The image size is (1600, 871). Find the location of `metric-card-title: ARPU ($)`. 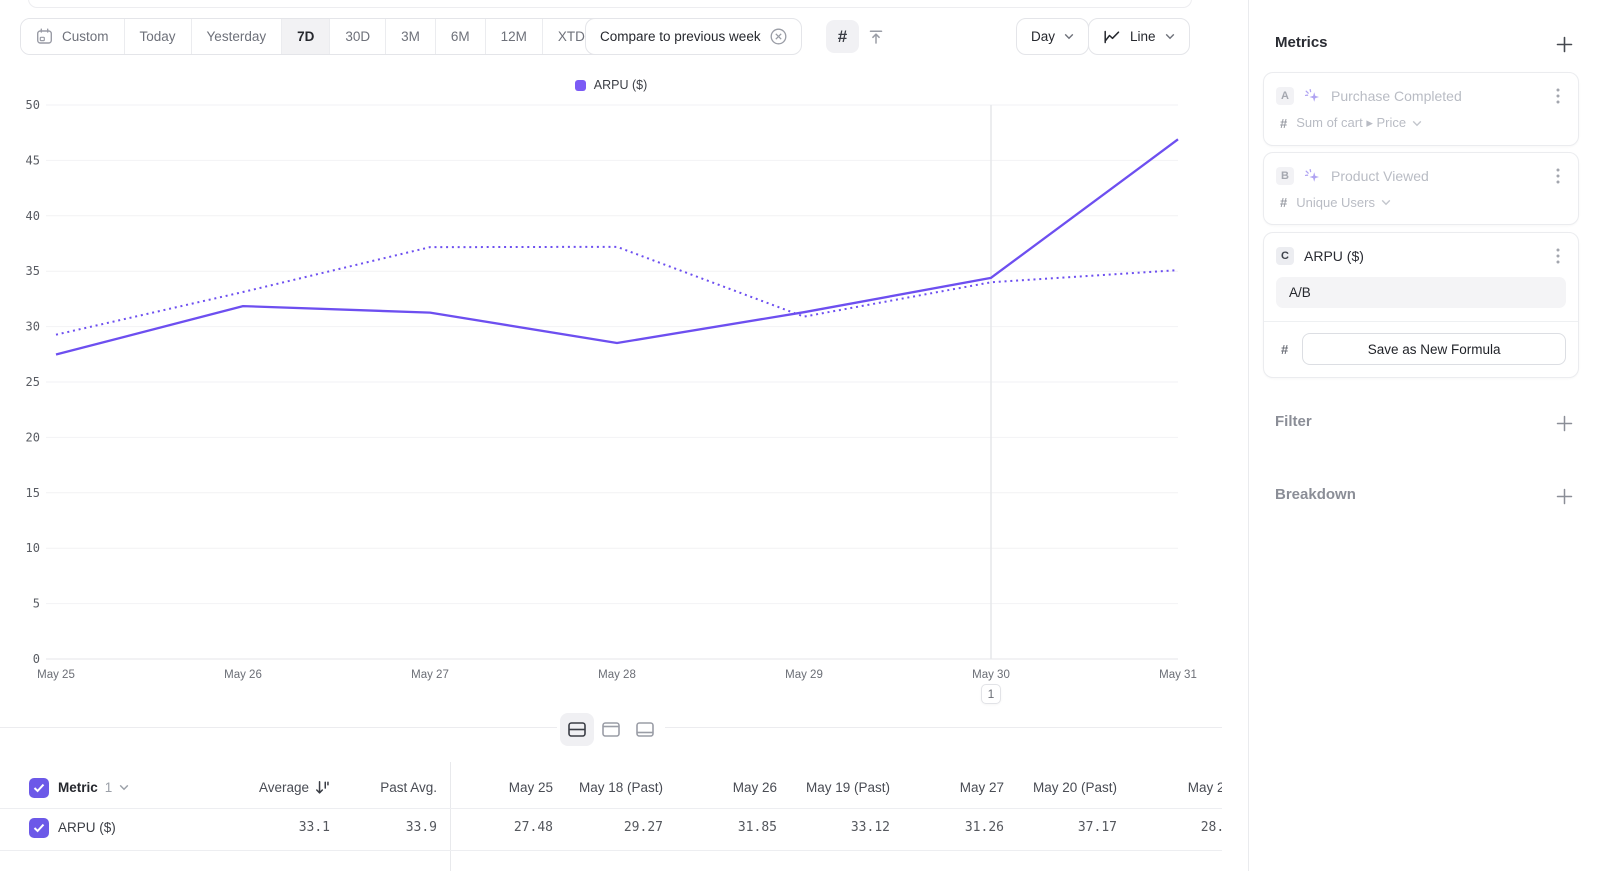

metric-card-title: ARPU ($) is located at coordinates (1334, 256).